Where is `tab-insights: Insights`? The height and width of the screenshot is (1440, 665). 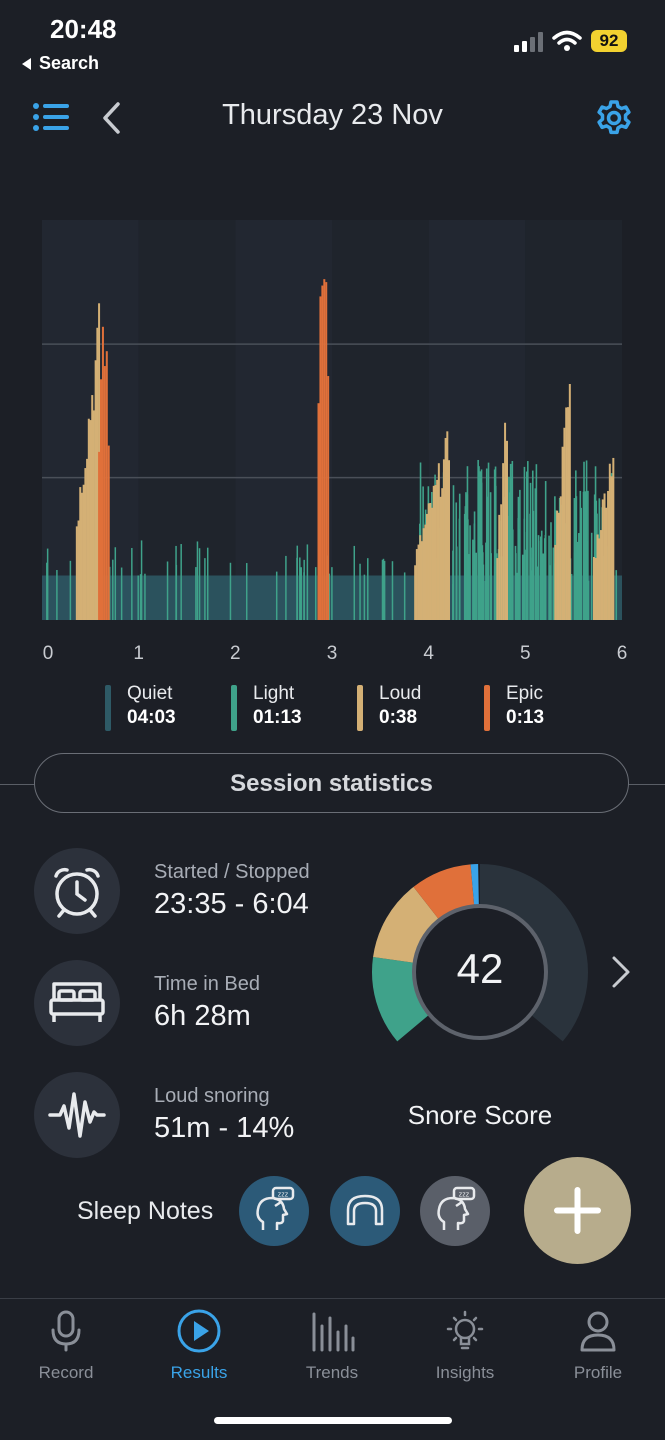
tab-insights: Insights is located at coordinates (465, 1345).